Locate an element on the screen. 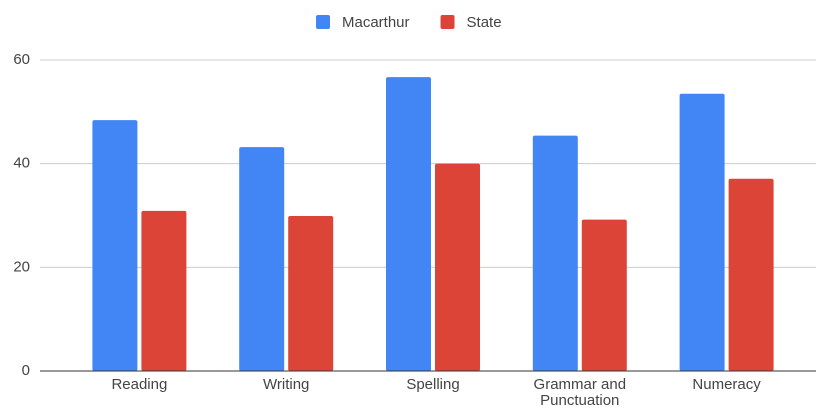 The width and height of the screenshot is (816, 412). legend-label: State is located at coordinates (484, 22).